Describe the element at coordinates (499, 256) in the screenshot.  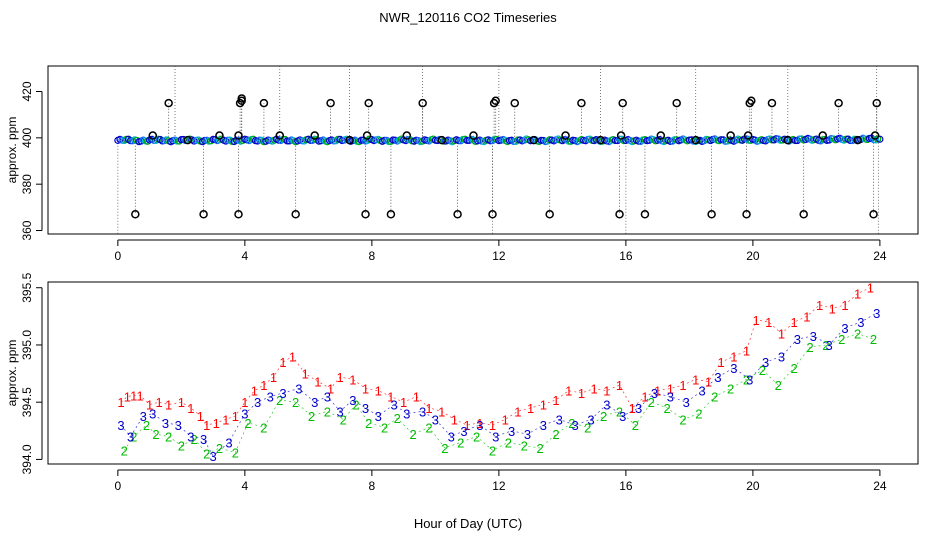
I see `x-tick-label: 12` at that location.